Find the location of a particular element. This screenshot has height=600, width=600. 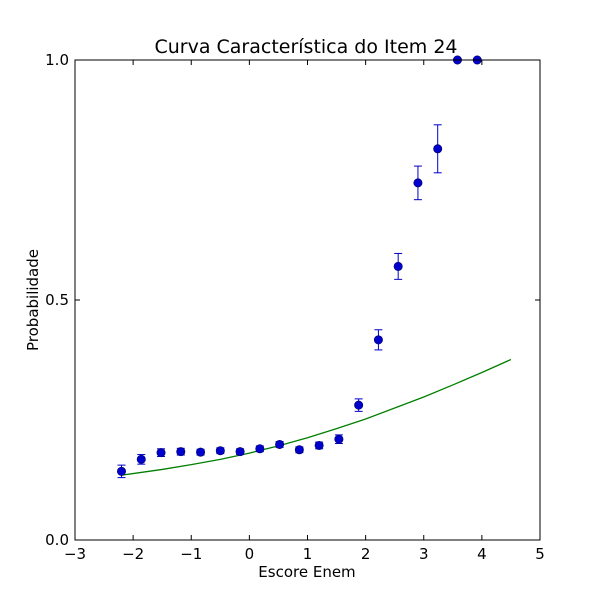

x-tick-label-2: −1 is located at coordinates (191, 554).